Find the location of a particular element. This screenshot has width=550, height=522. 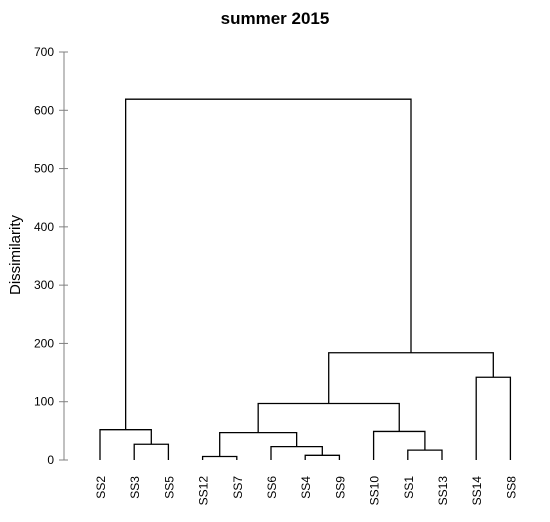

leaf-label: SS9 is located at coordinates (340, 487).